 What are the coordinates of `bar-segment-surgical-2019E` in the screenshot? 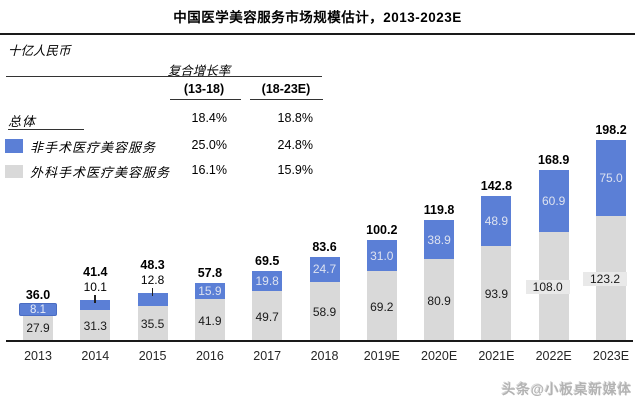 It's located at (381, 306).